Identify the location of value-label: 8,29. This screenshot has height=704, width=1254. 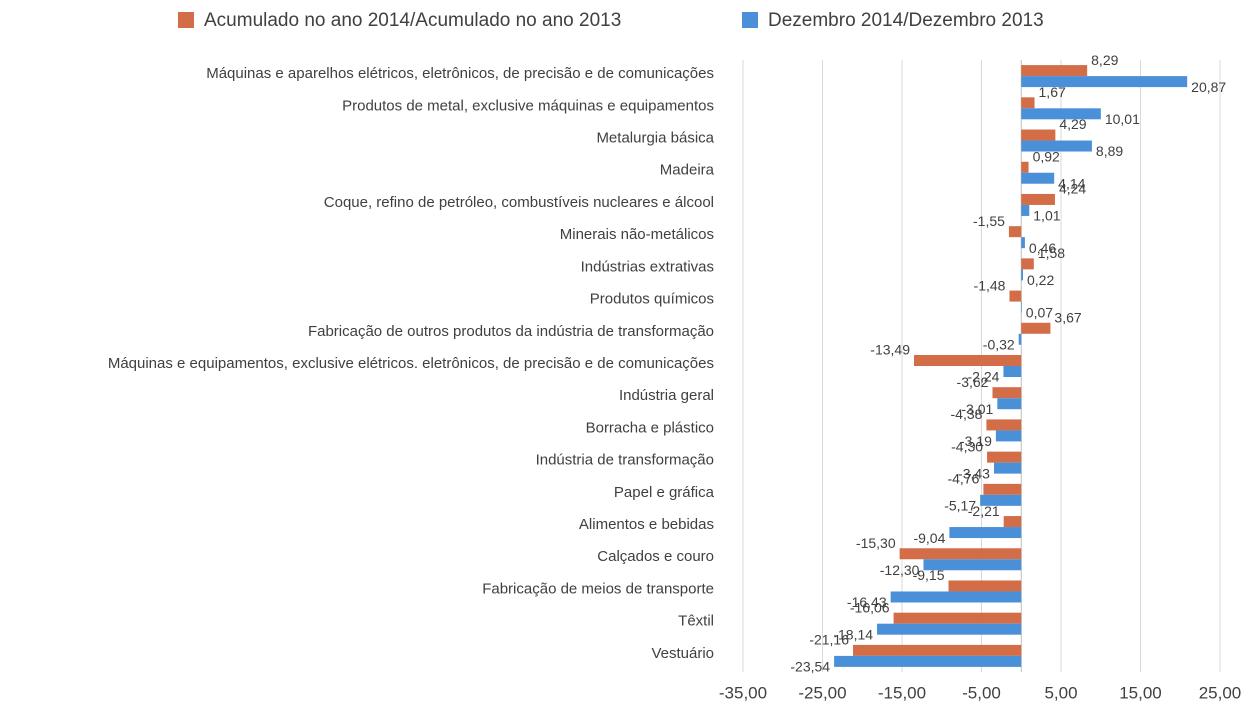
(1104, 60).